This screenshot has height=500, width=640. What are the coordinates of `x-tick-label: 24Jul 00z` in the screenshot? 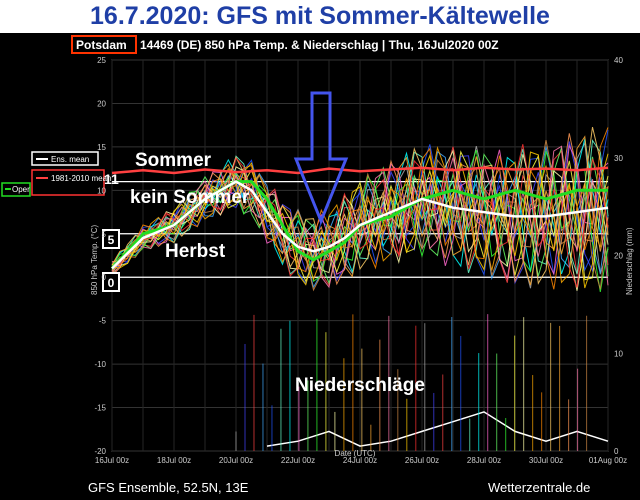 It's located at (360, 460).